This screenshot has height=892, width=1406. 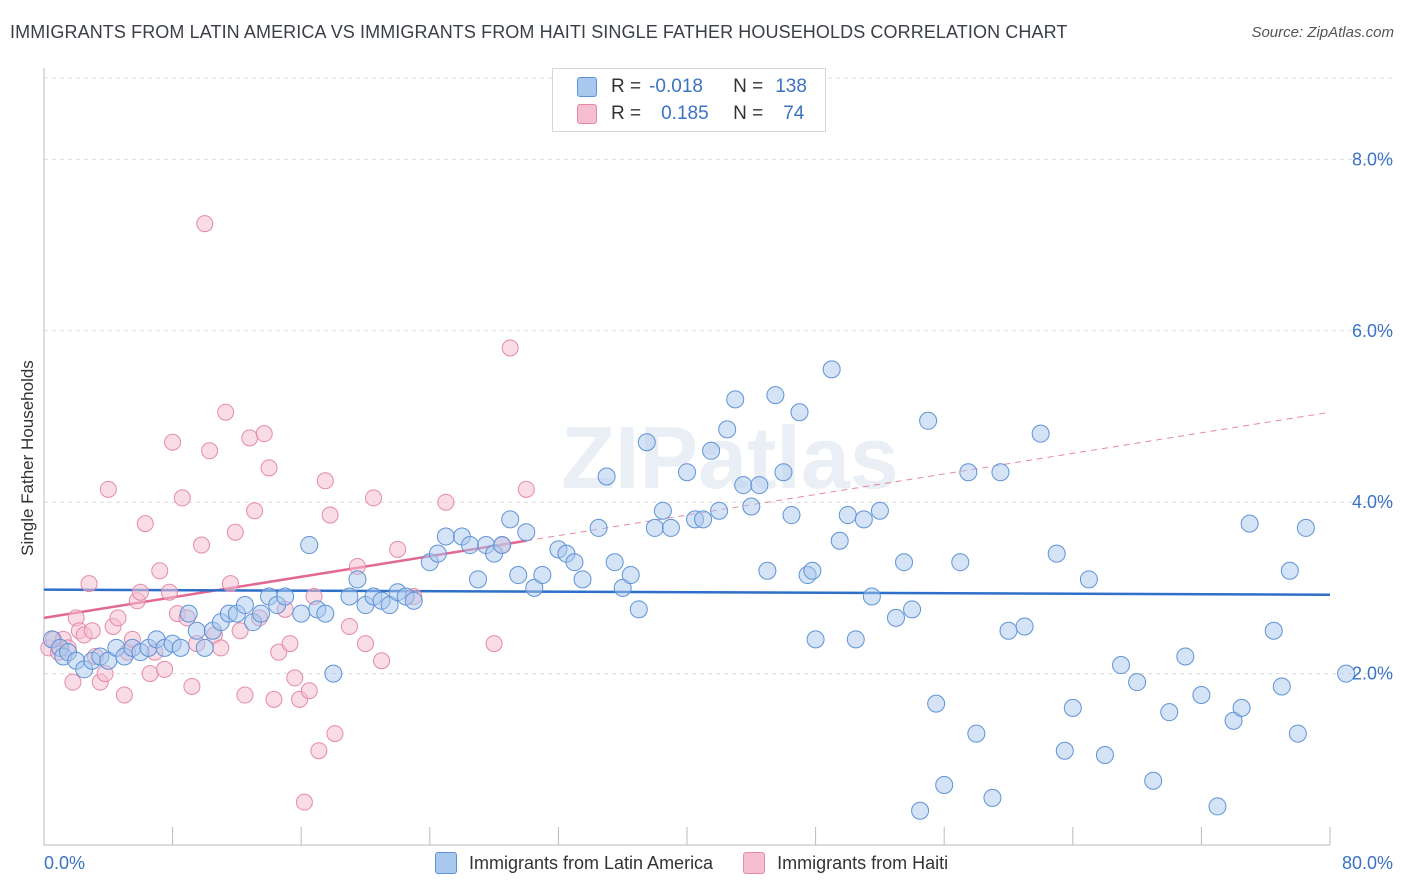 What do you see at coordinates (863, 862) in the screenshot?
I see `series-label-haiti: Immigrants from Haiti` at bounding box center [863, 862].